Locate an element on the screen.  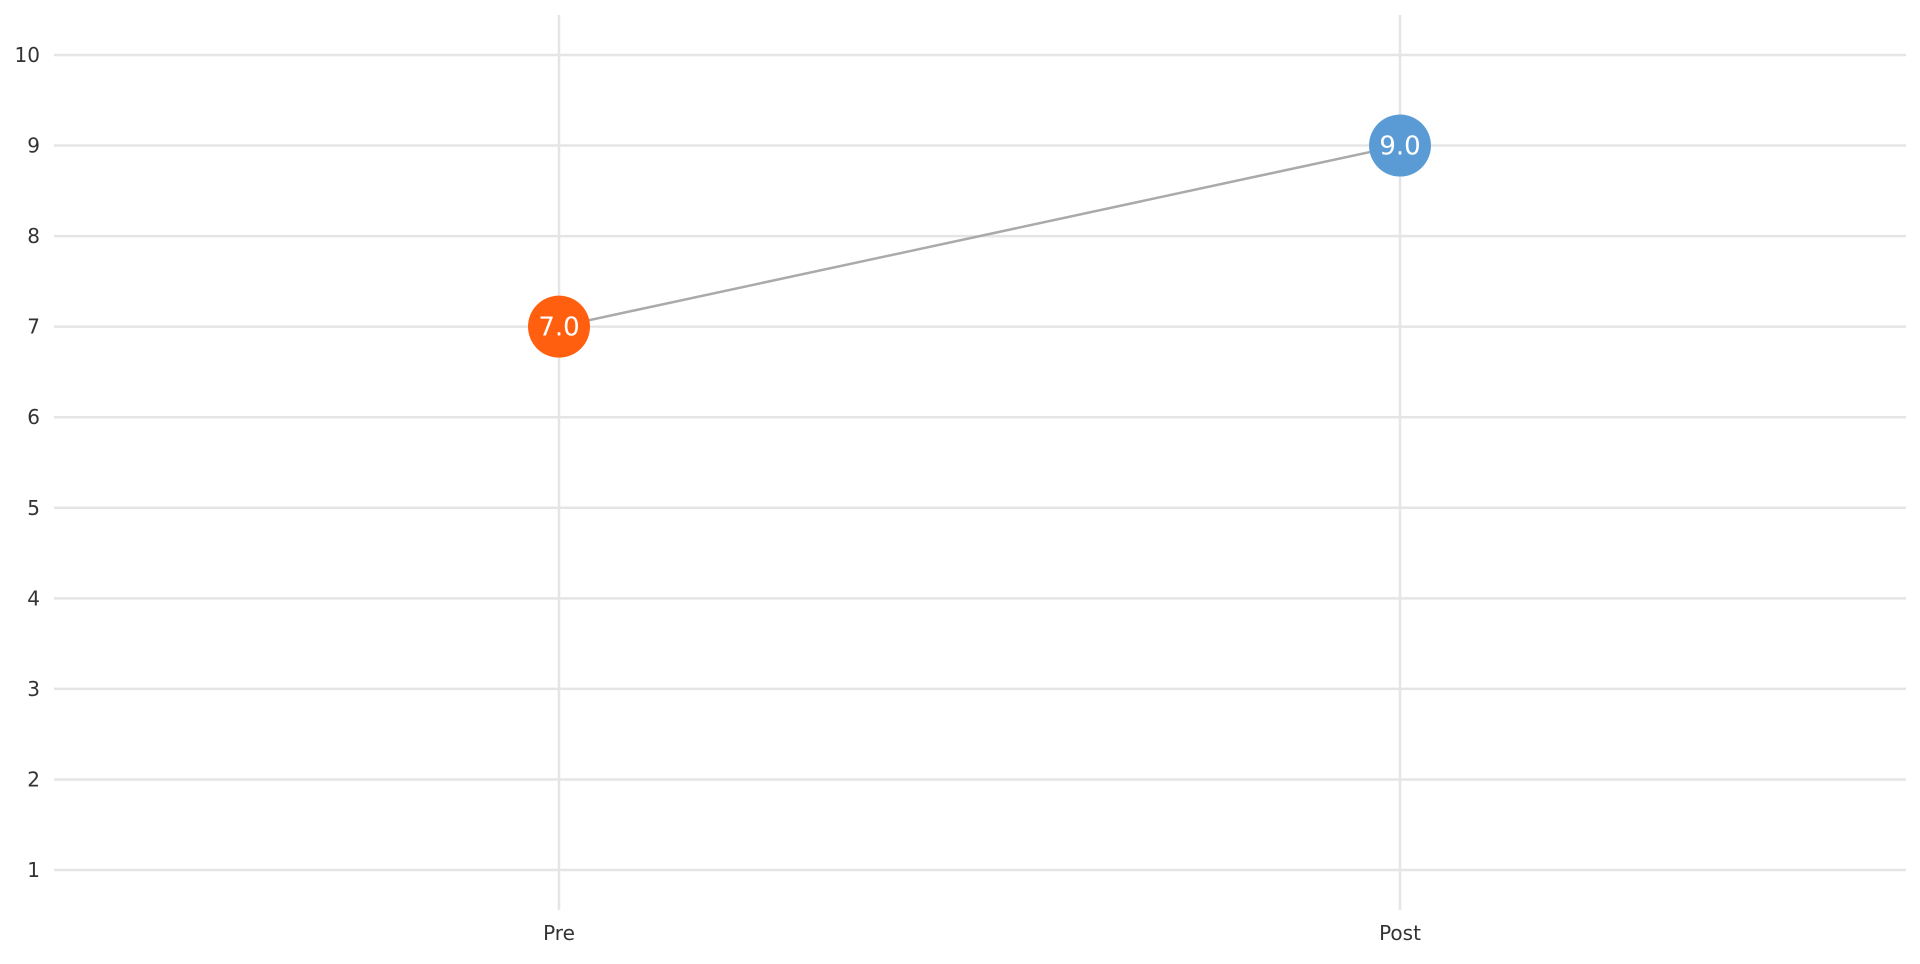
y-axis-ticks: 1 2 3 4 5 6 7 8 9 10 is located at coordinates (27, 462).